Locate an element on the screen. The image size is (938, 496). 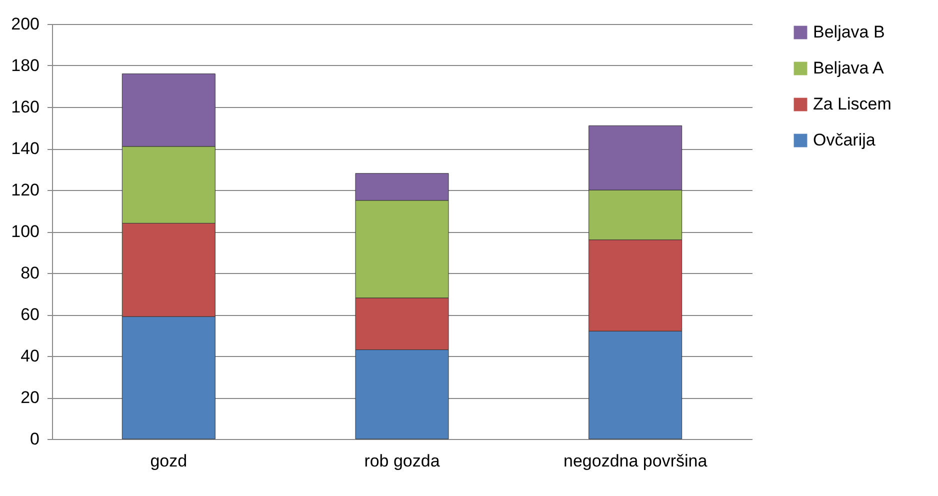
x-tick-label: gozd is located at coordinates (169, 461).